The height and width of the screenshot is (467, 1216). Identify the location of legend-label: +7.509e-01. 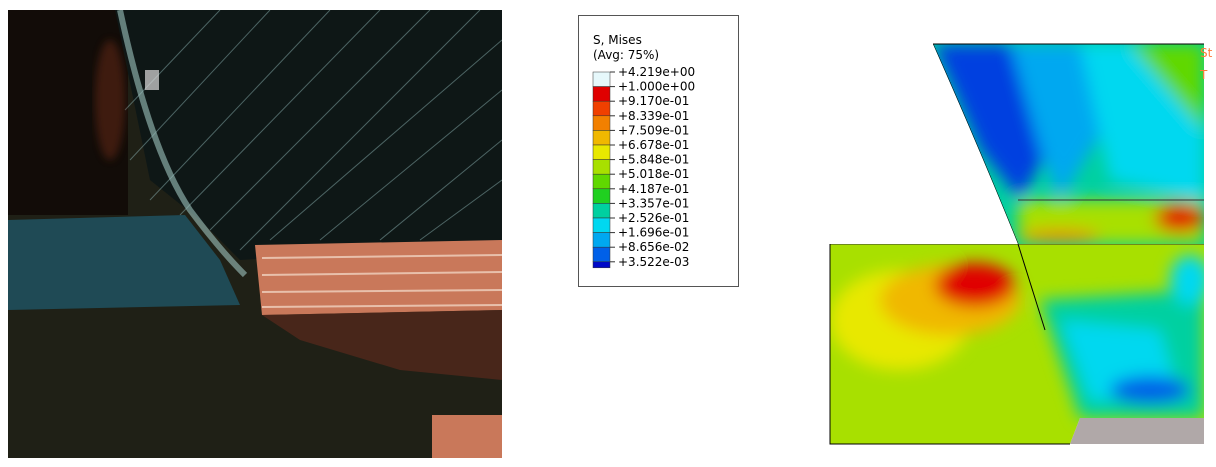
(653, 130).